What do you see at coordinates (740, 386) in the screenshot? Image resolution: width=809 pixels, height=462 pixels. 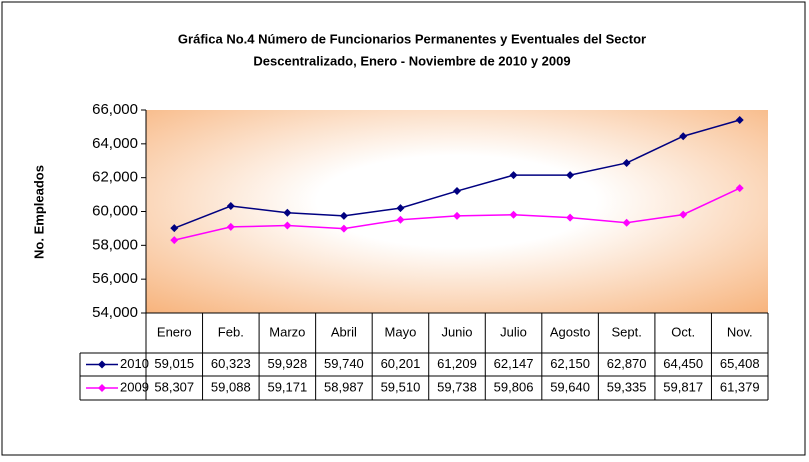 I see `table-value: 61,379` at bounding box center [740, 386].